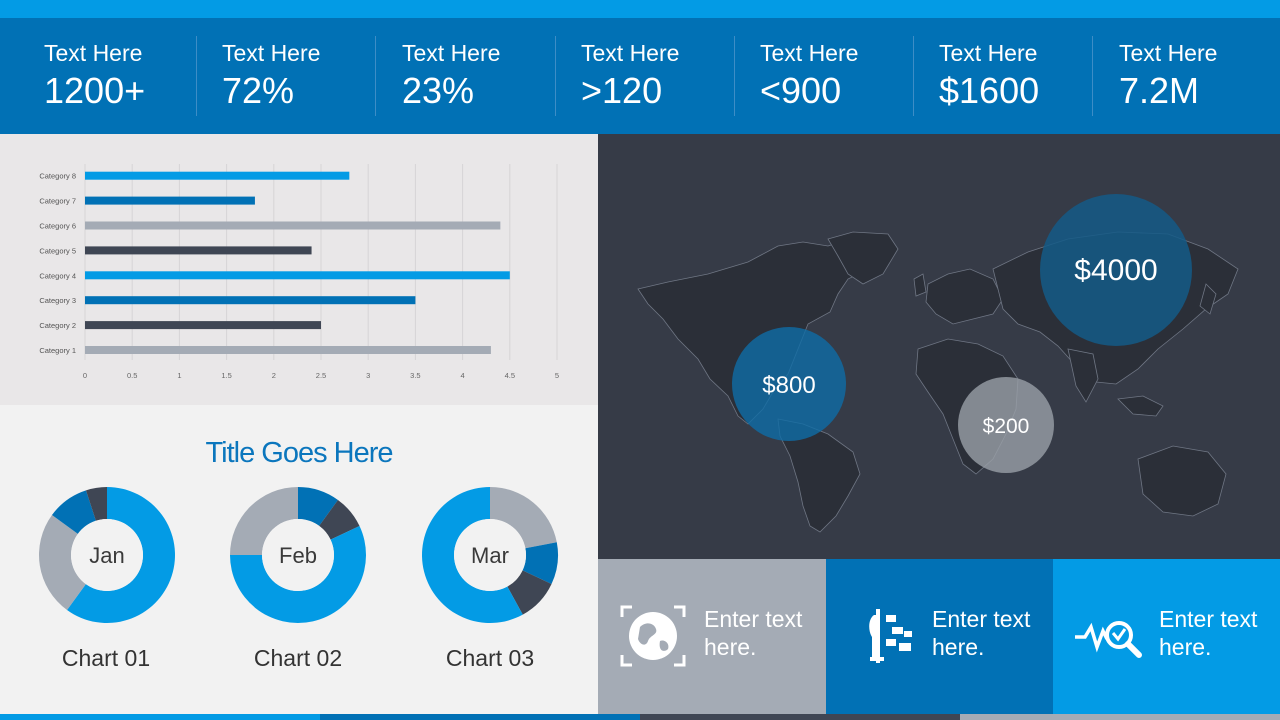  I want to click on x-tick-label: 0, so click(85, 375).